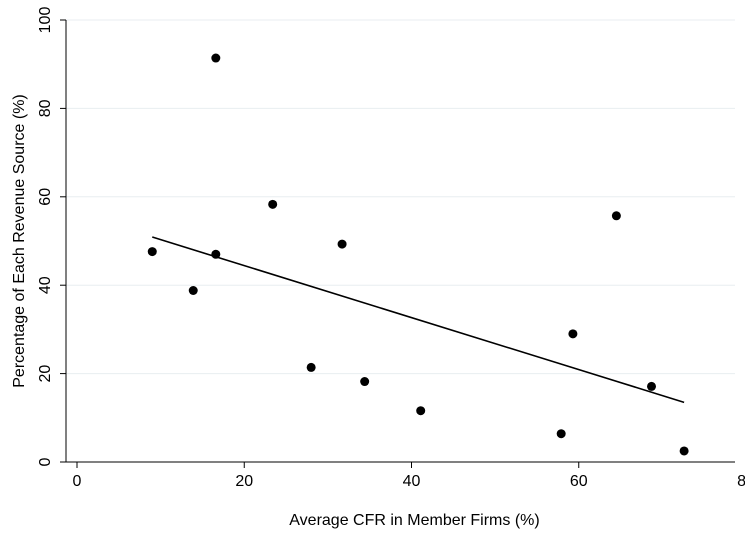  I want to click on y-tick-label: 100, so click(45, 20).